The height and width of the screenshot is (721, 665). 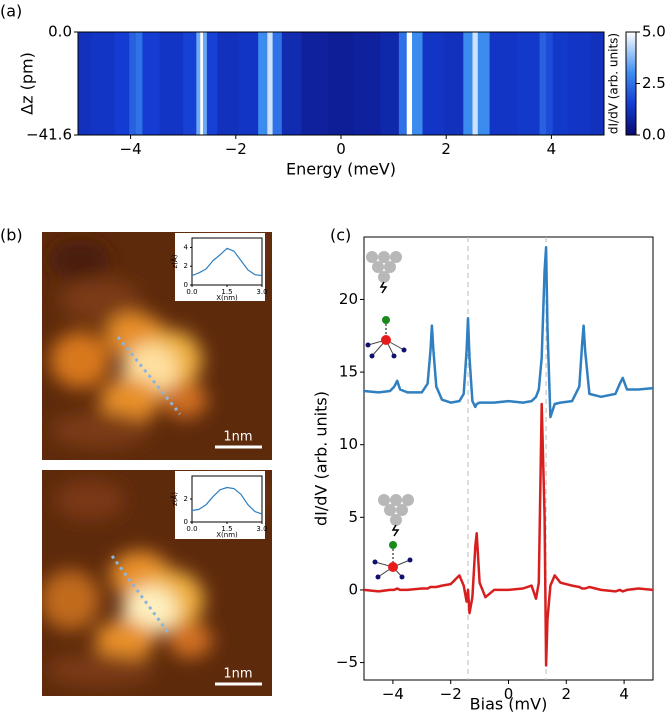 What do you see at coordinates (341, 169) in the screenshot?
I see `x-axis-label: Energy (meV)` at bounding box center [341, 169].